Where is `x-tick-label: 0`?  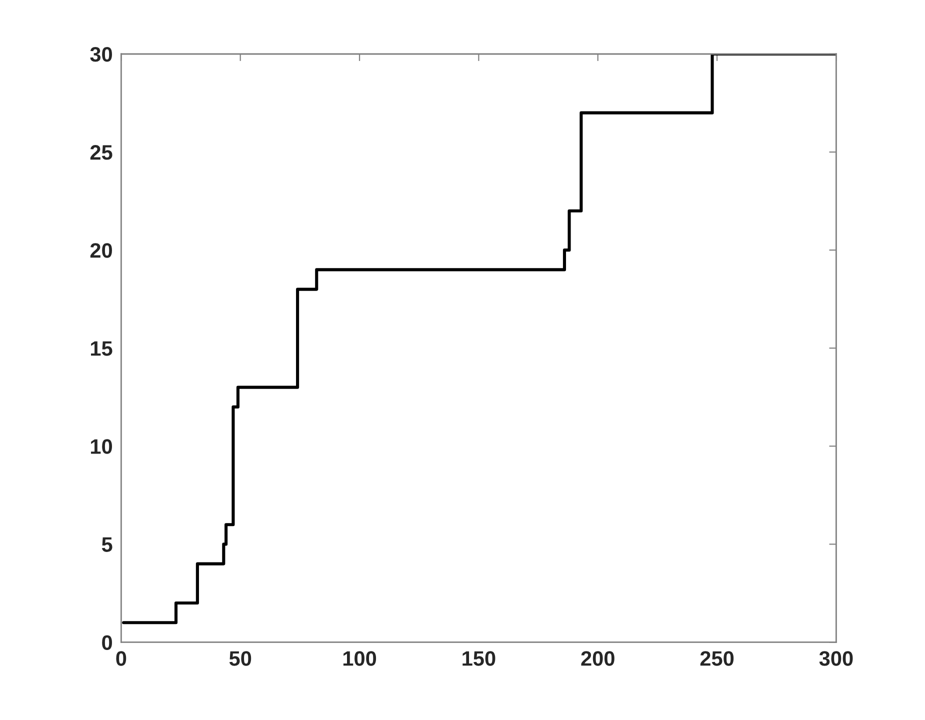 x-tick-label: 0 is located at coordinates (121, 658).